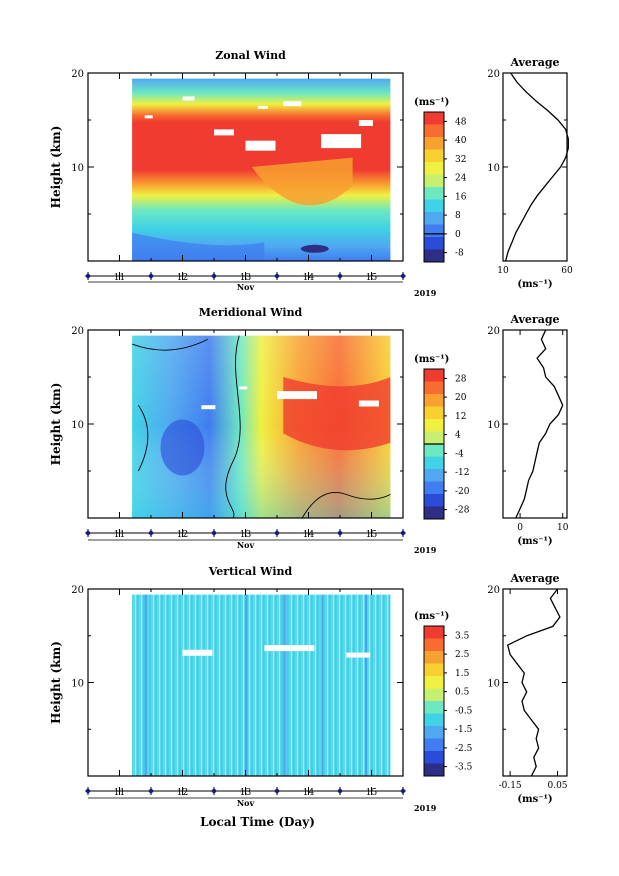 Image resolution: width=619 pixels, height=876 pixels. Describe the element at coordinates (462, 674) in the screenshot. I see `colorbar-tick-label: 1.5` at that location.